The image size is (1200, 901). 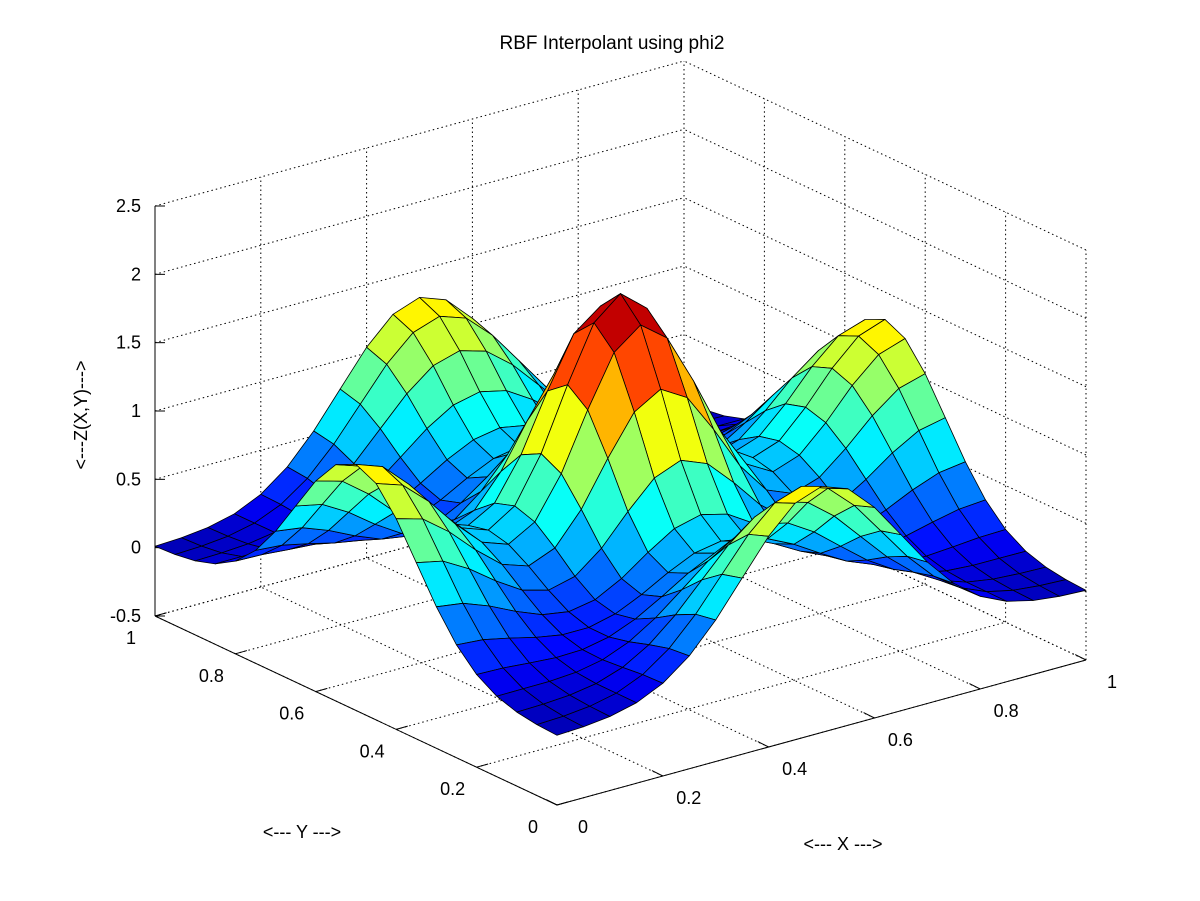 What do you see at coordinates (131, 638) in the screenshot?
I see `y-tick-label: 1` at bounding box center [131, 638].